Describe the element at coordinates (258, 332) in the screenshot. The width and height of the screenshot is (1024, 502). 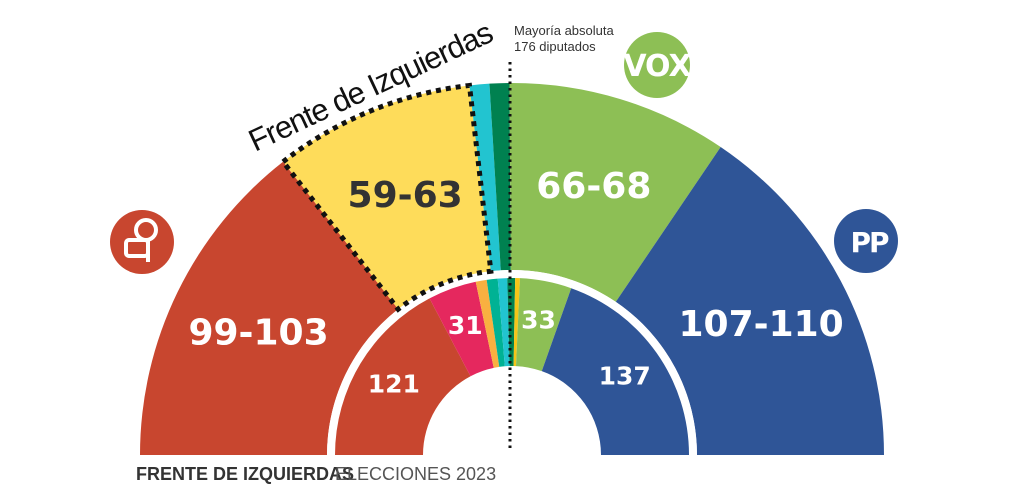
I see `outer-ring-label: 99-103` at that location.